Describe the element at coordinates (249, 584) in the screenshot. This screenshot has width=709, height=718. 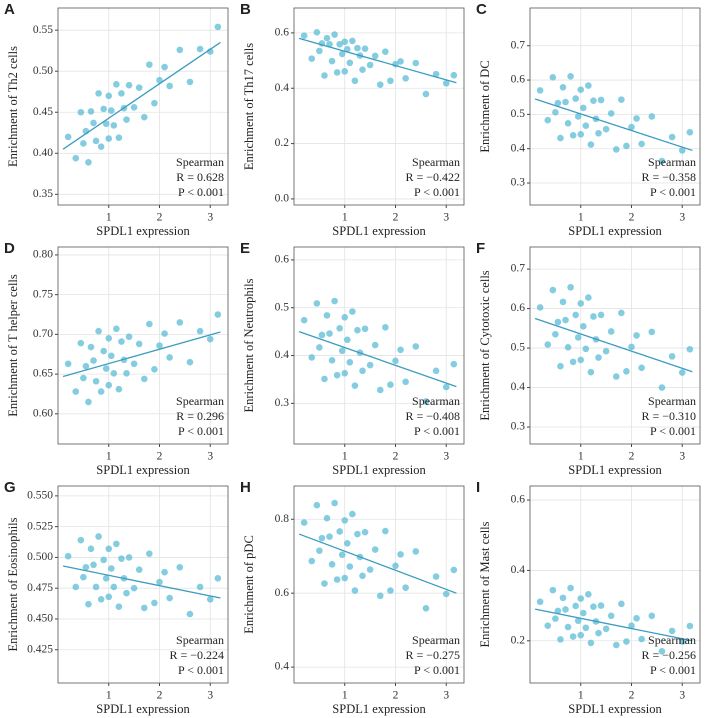
I see `y-axis-title: Enrichment of pDC` at that location.